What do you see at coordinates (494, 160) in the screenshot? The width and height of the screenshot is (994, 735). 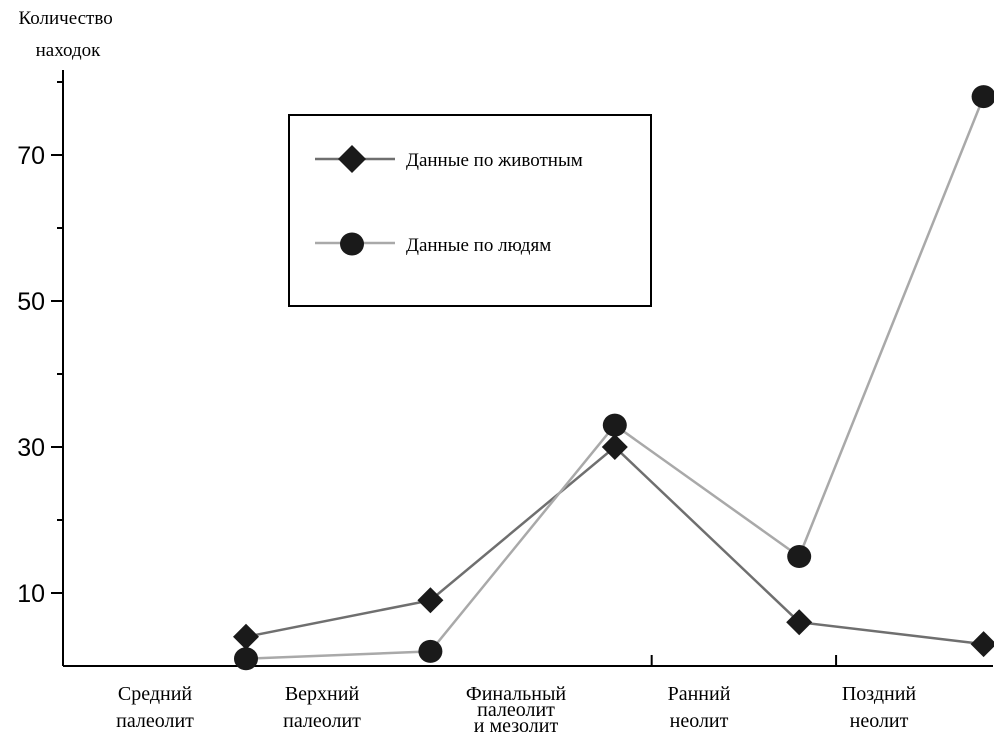 I see `legend-label-series-1: Данные по животным` at bounding box center [494, 160].